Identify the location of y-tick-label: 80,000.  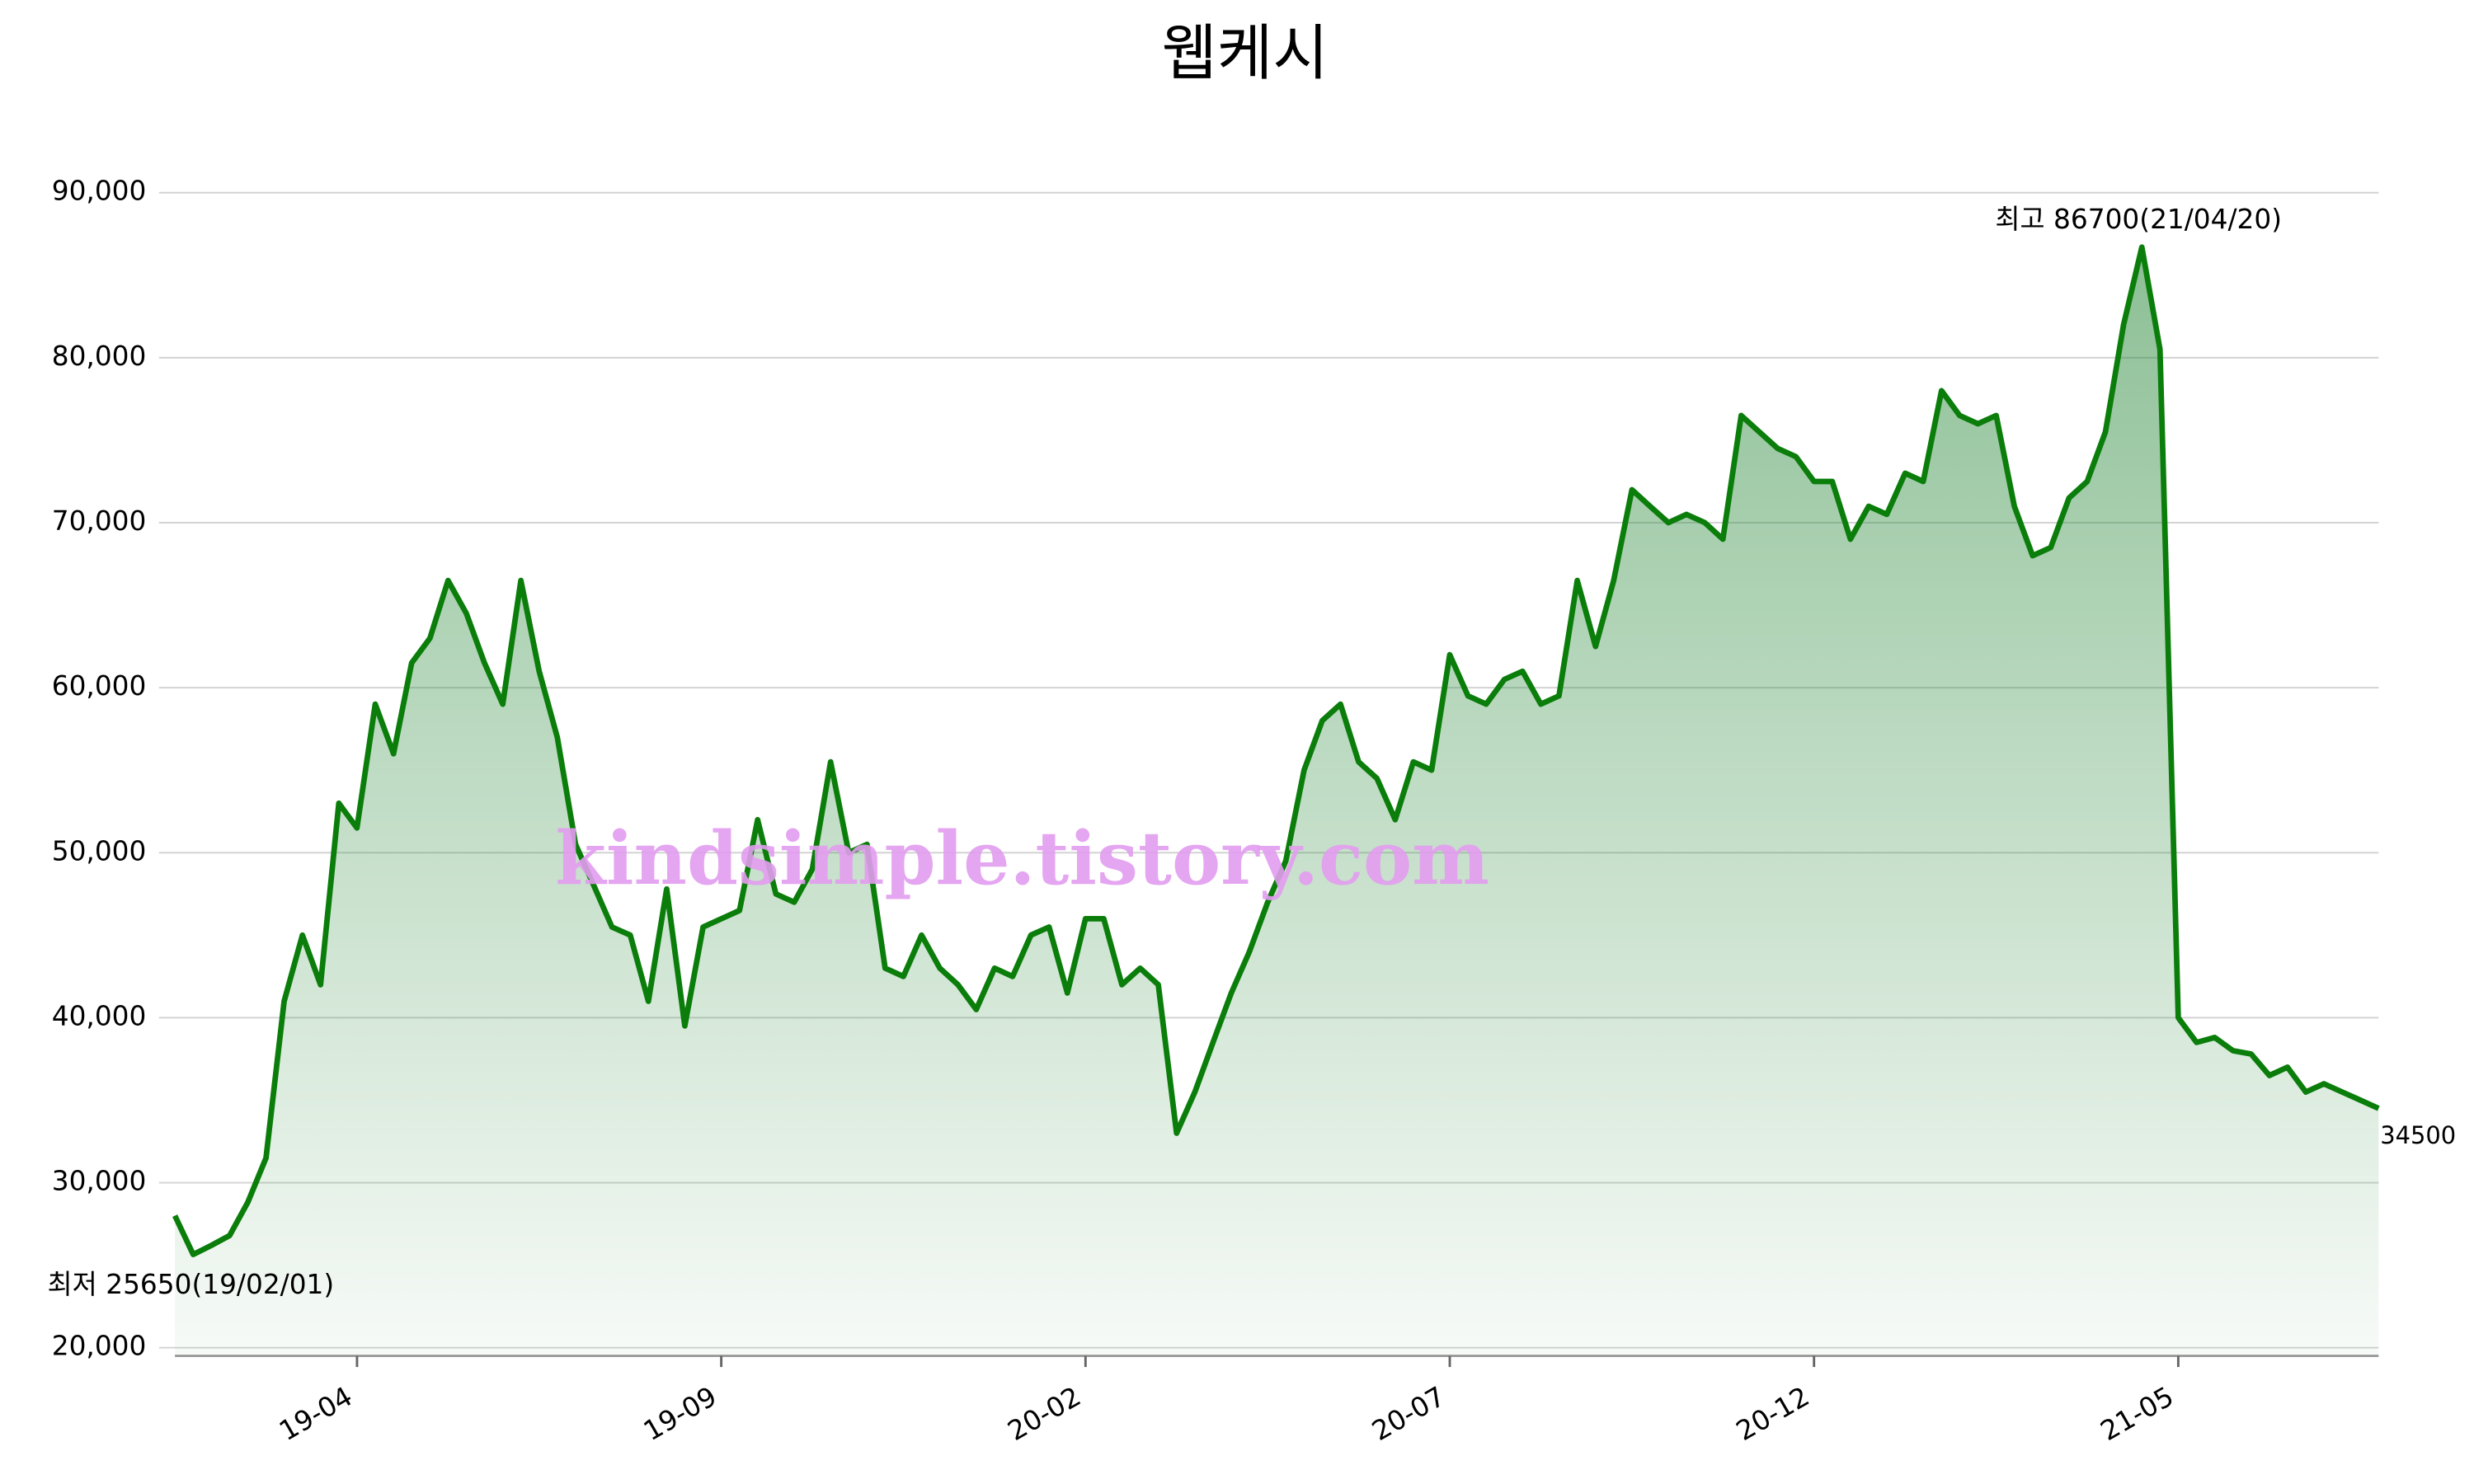
(99, 356).